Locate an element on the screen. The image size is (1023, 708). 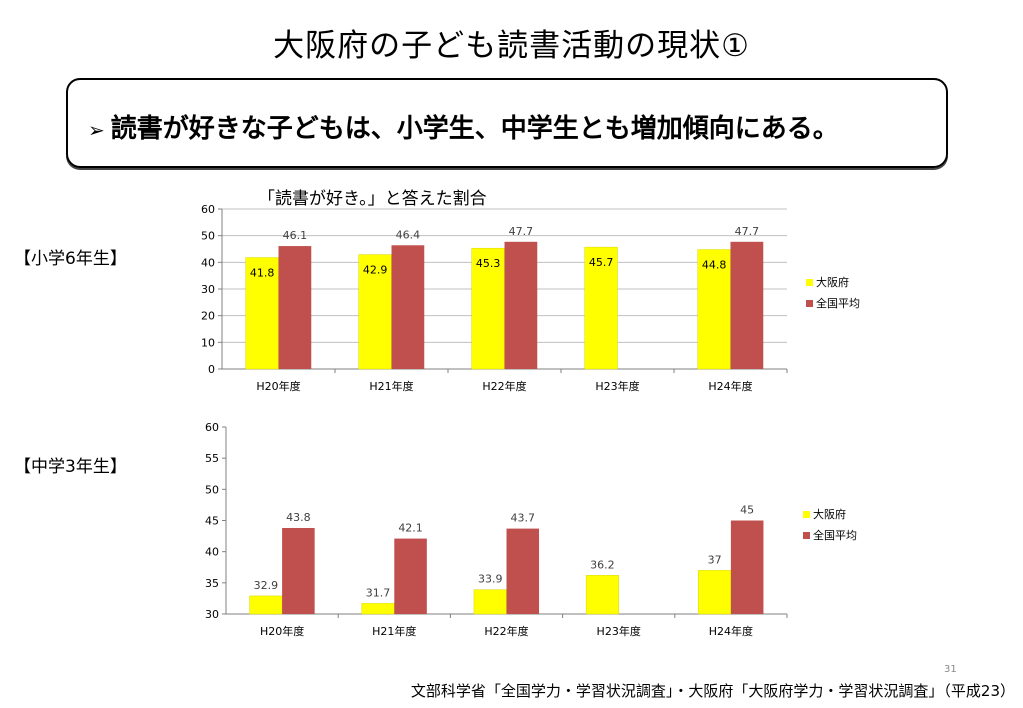
data-label: 43.7 is located at coordinates (523, 518).